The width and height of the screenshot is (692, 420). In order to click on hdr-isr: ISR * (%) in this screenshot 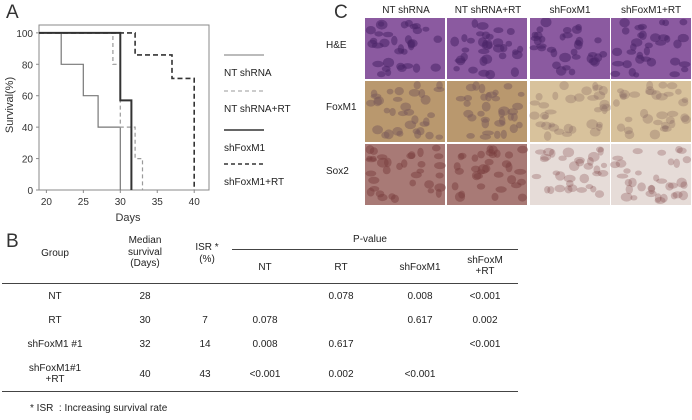, I will do `click(207, 253)`.